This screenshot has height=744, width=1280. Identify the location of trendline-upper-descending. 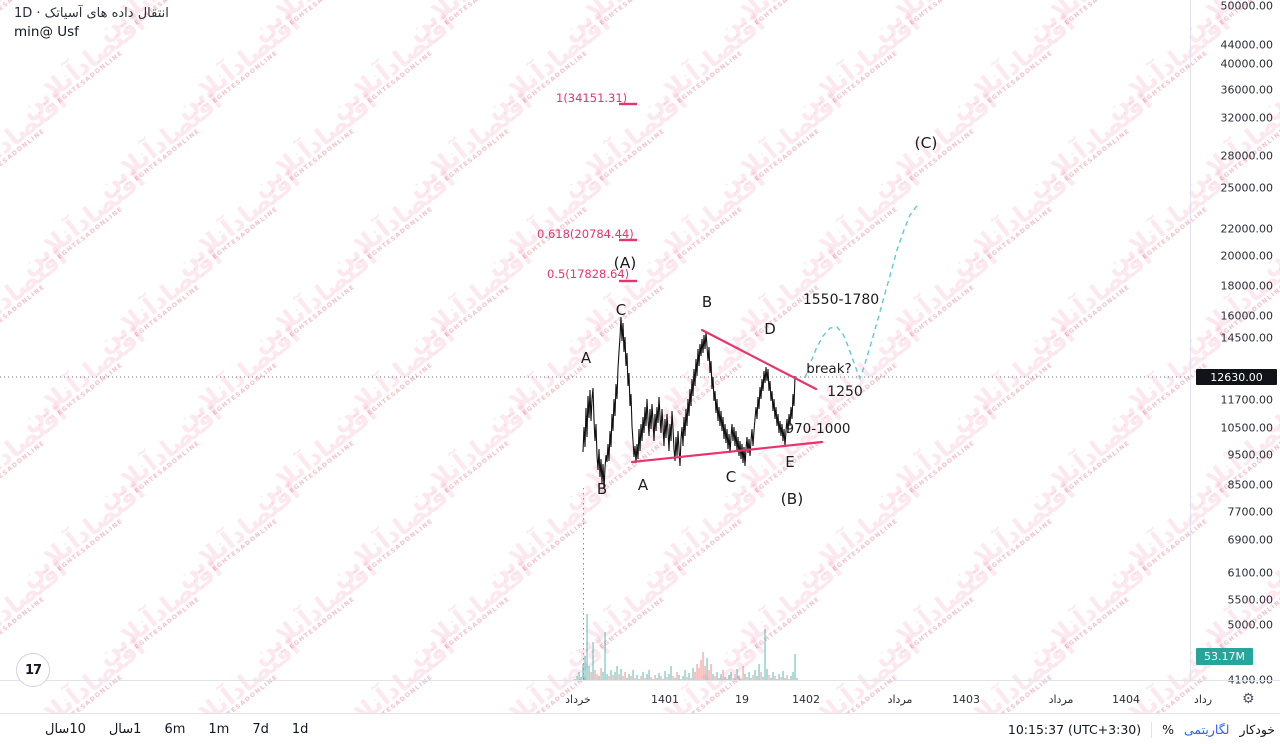
(759, 359).